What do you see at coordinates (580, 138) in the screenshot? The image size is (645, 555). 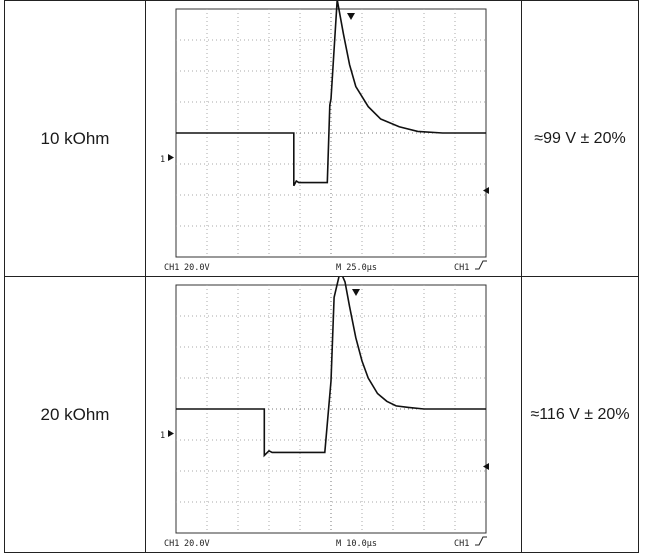 I see `result-cell: ≈99 V ± 20%` at bounding box center [580, 138].